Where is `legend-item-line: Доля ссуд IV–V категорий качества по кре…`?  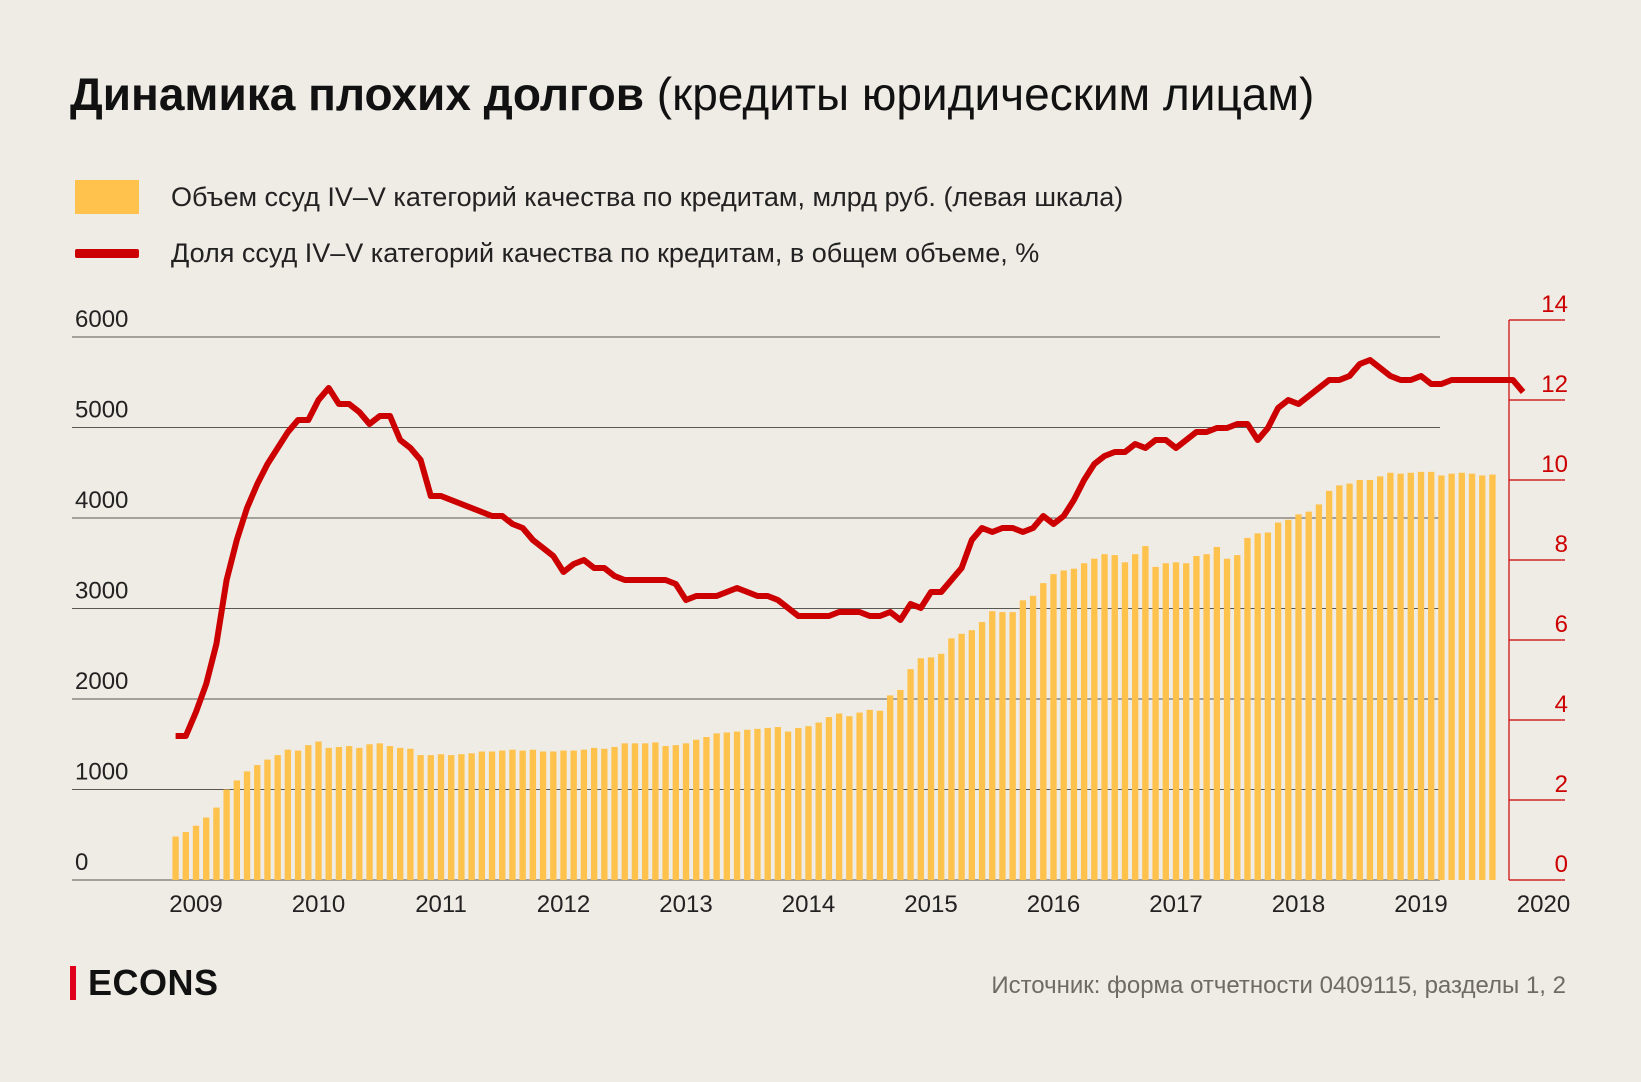 legend-item-line: Доля ссуд IV–V категорий качества по кре… is located at coordinates (557, 253).